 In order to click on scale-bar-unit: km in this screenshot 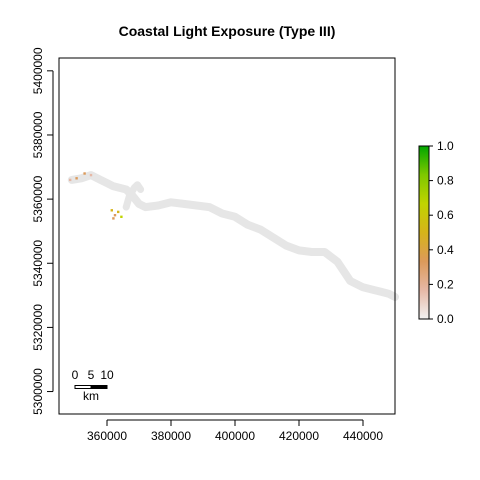, I will do `click(91, 396)`.